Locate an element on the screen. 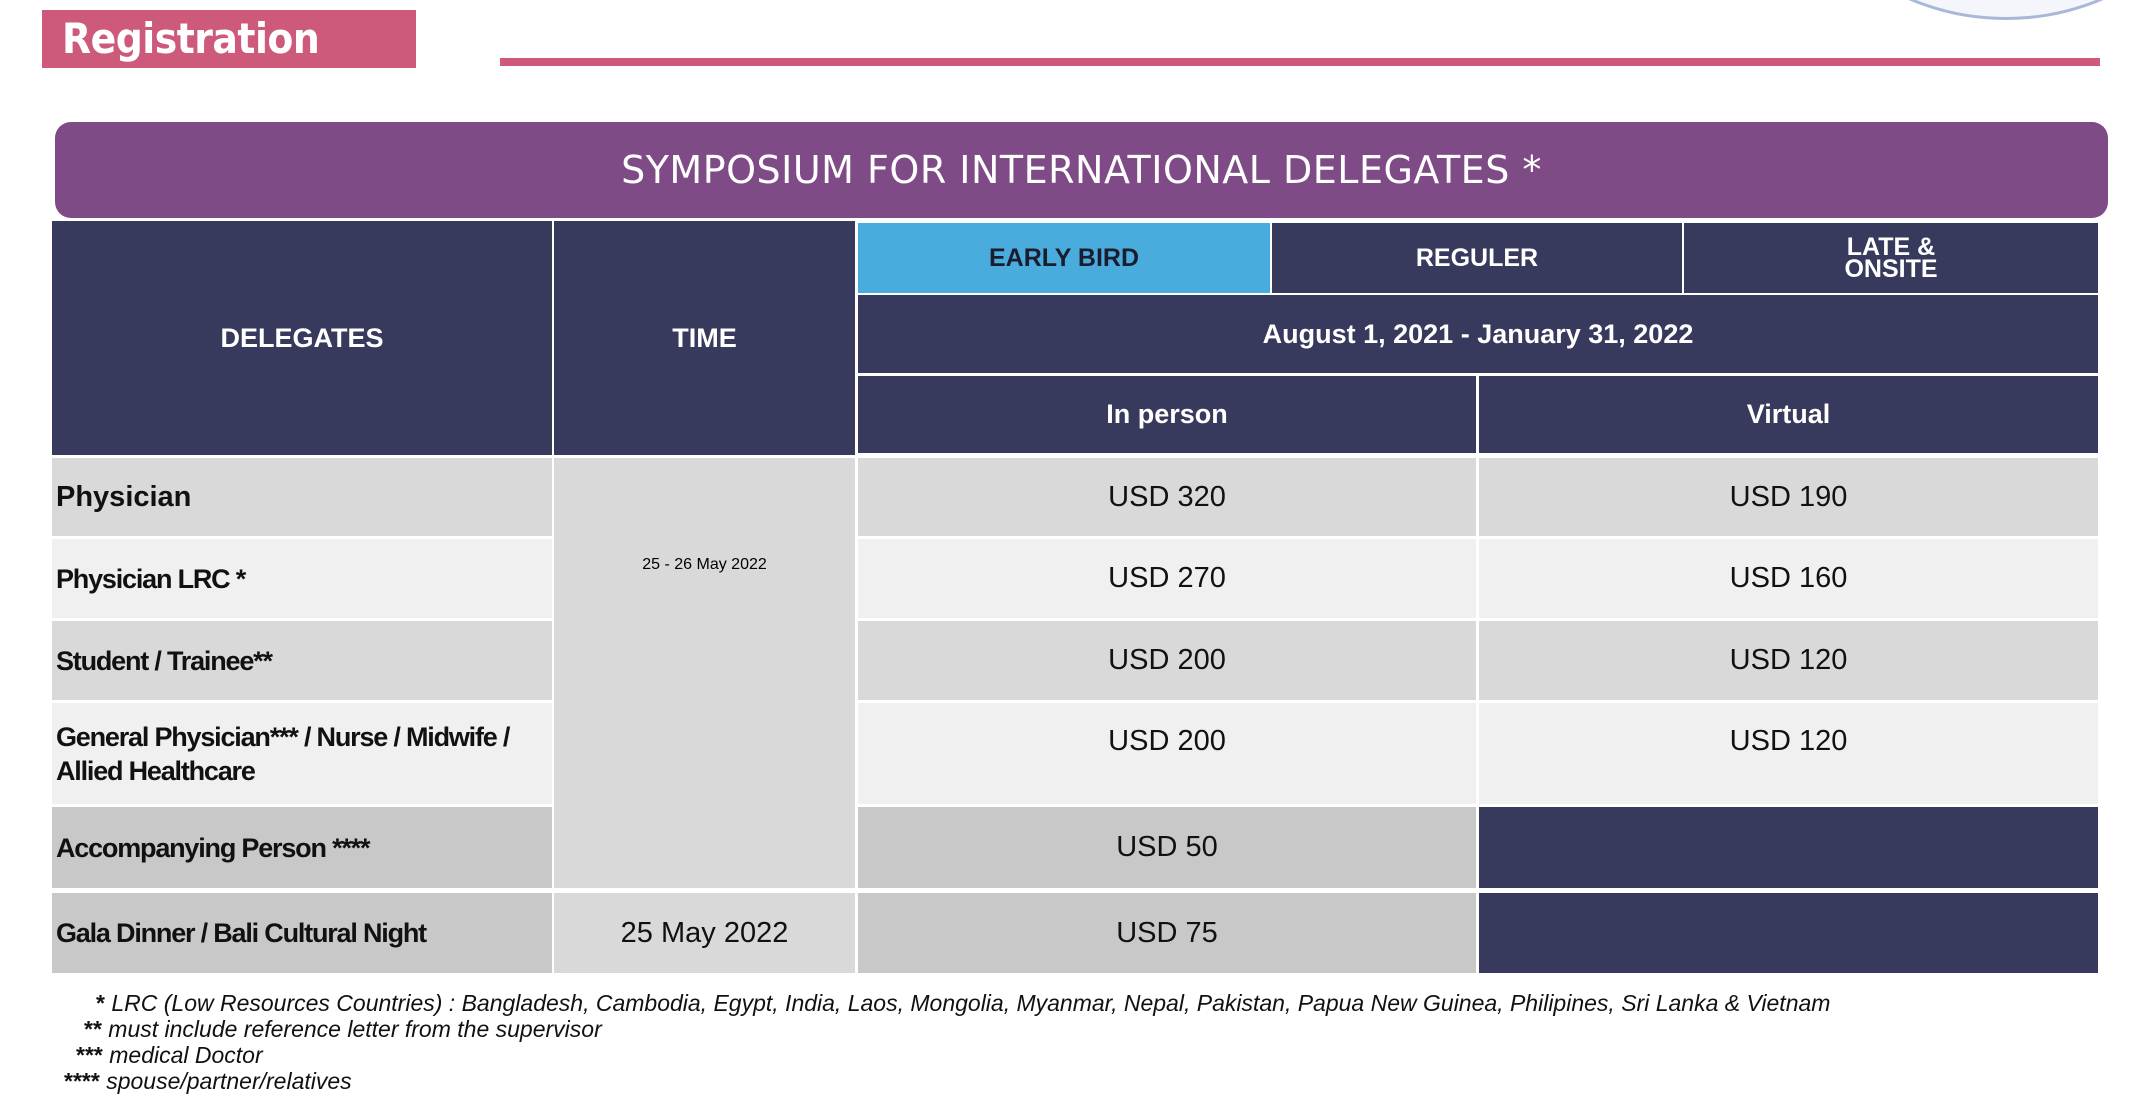 The height and width of the screenshot is (1106, 2156). footnote-spouse: **** spouse/partner/relatives is located at coordinates (947, 1081).